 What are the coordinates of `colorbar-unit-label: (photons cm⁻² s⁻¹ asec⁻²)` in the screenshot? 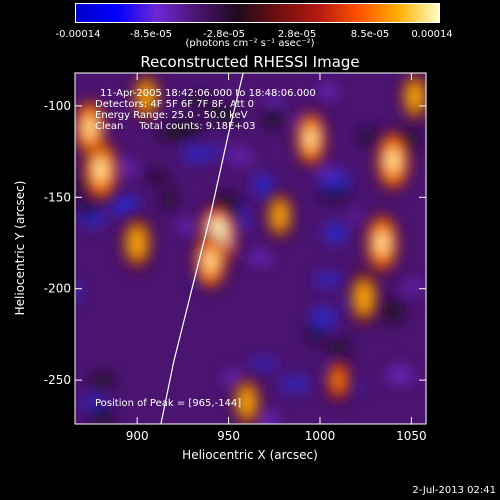 It's located at (250, 43).